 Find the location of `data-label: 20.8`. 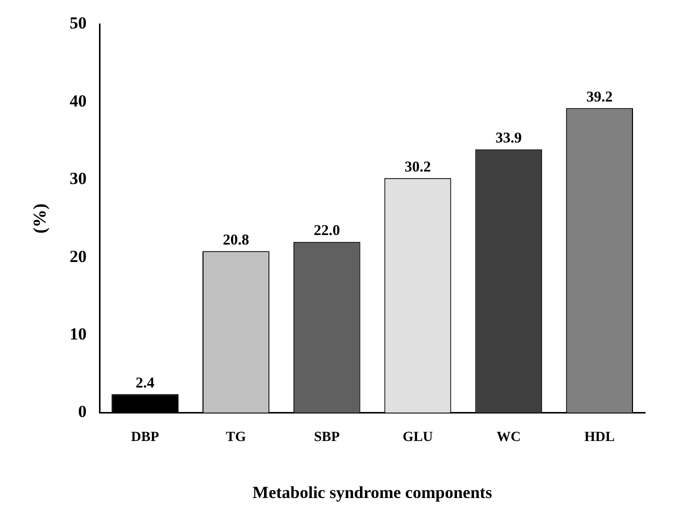

data-label: 20.8 is located at coordinates (236, 240).